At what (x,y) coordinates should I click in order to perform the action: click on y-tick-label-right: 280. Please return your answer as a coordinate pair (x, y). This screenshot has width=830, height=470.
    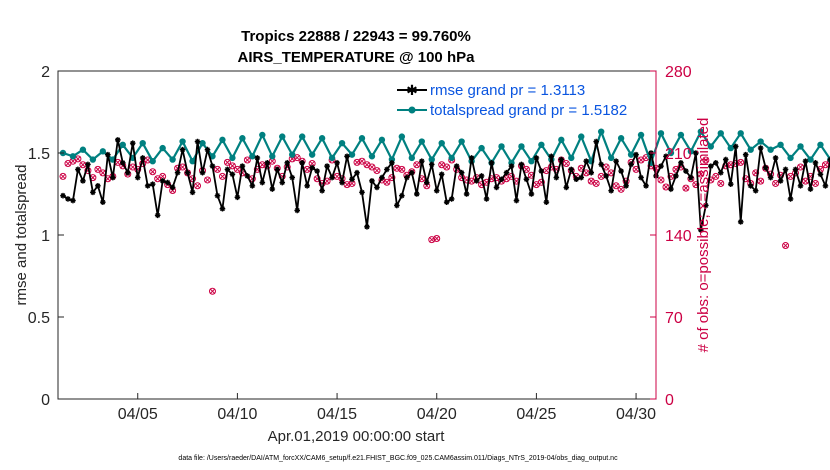
    Looking at the image, I should click on (678, 72).